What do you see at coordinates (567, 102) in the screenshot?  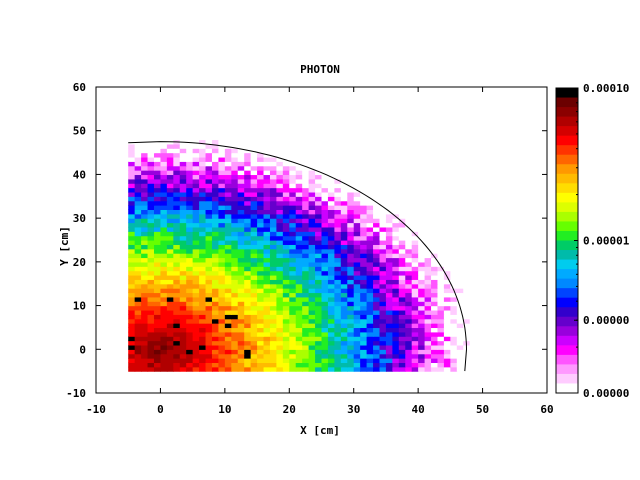 I see `colorbar-swatch` at bounding box center [567, 102].